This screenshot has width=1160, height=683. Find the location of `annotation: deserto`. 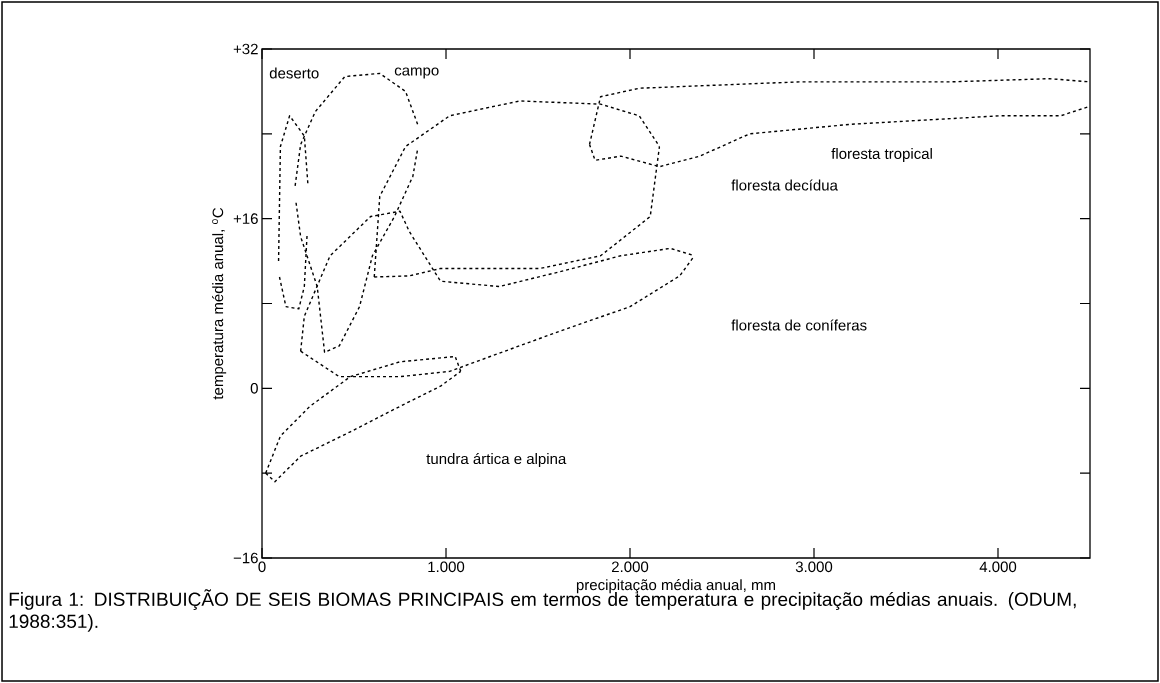

annotation: deserto is located at coordinates (294, 73).